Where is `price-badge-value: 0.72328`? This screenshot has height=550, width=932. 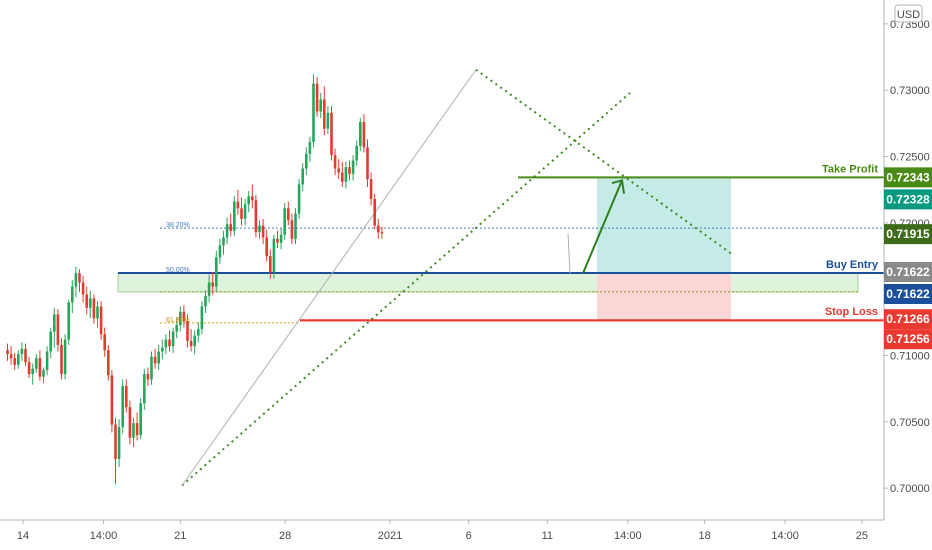 price-badge-value: 0.72328 is located at coordinates (908, 199).